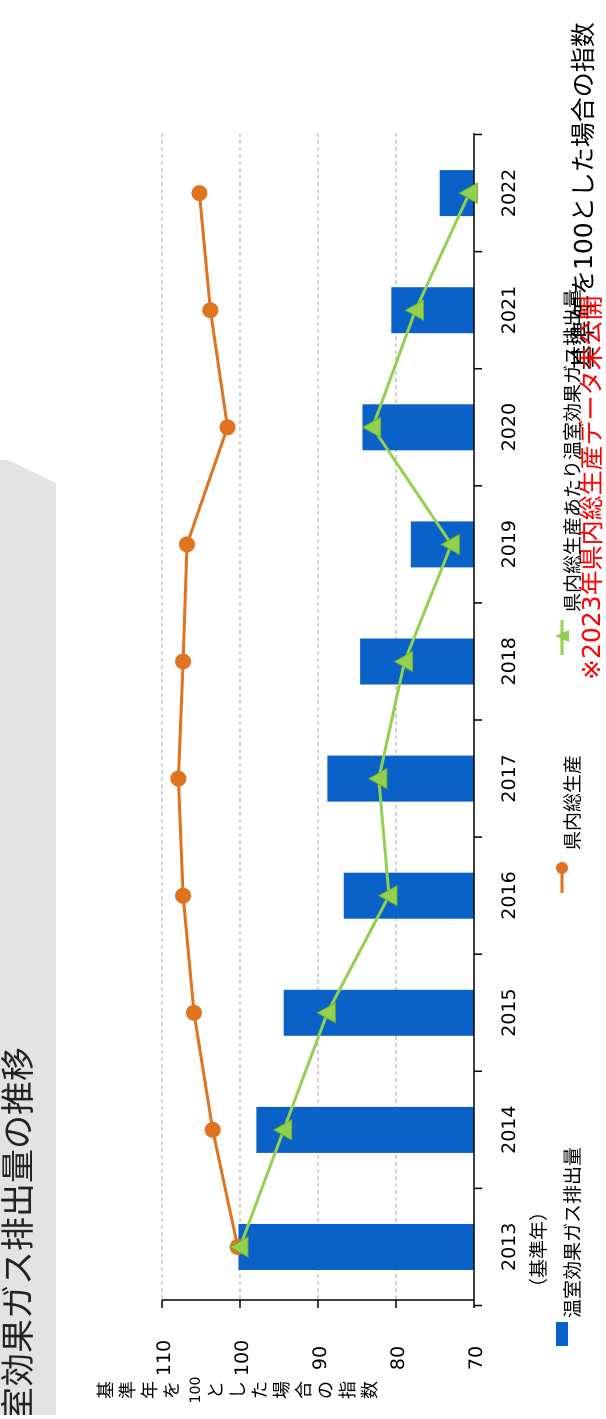 The image size is (606, 1419). Describe the element at coordinates (509, 310) in the screenshot. I see `x-tick-label-2021: 2021` at that location.